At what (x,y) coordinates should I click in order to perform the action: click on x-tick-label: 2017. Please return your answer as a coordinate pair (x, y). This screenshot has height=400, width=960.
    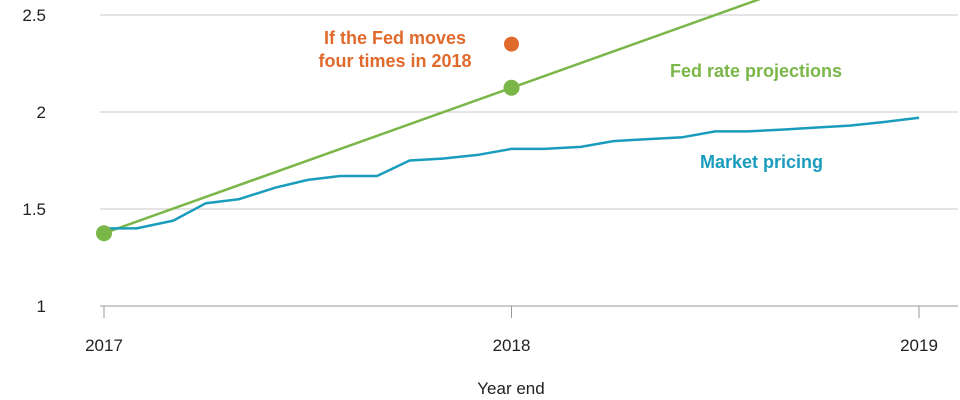
    Looking at the image, I should click on (104, 345).